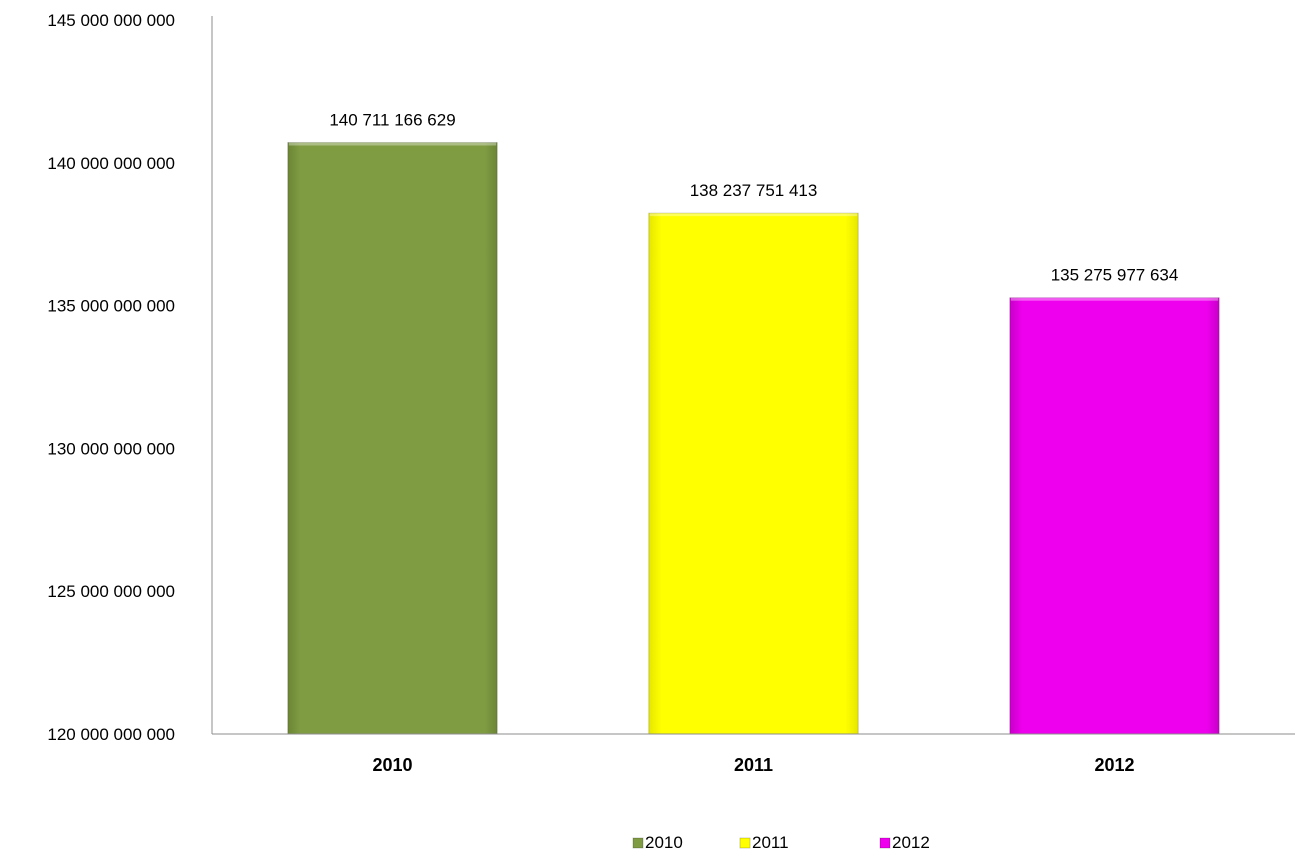 Image resolution: width=1297 pixels, height=859 pixels. Describe the element at coordinates (111, 306) in the screenshot. I see `y-tick-label: 135 000 000 000` at that location.